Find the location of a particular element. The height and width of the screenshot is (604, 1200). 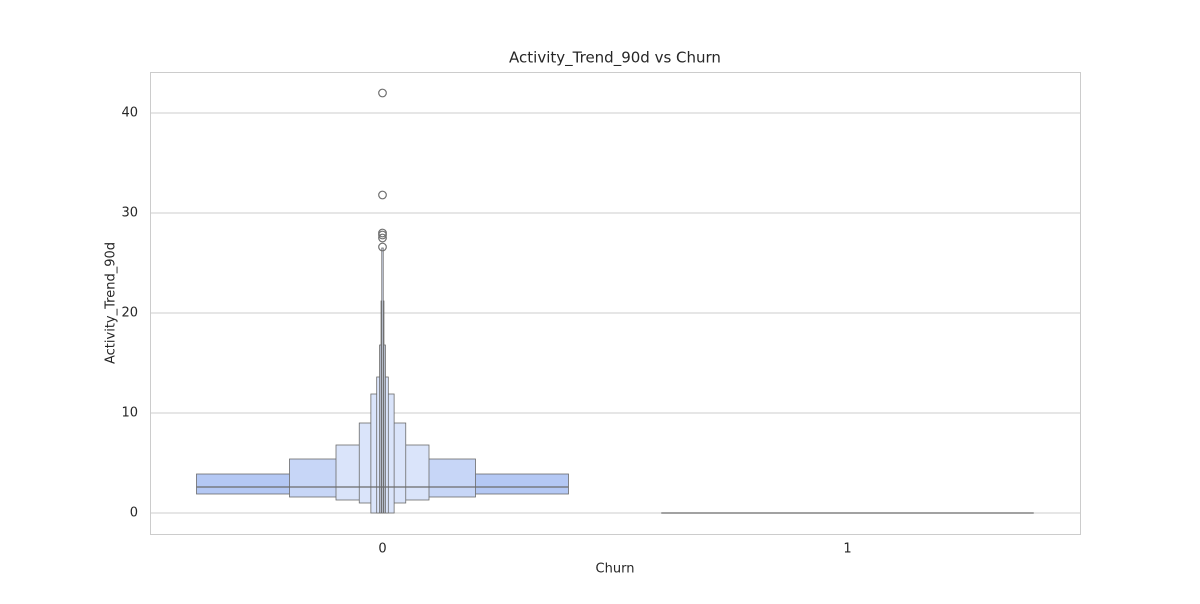

x-tick-label: 1 is located at coordinates (847, 549).